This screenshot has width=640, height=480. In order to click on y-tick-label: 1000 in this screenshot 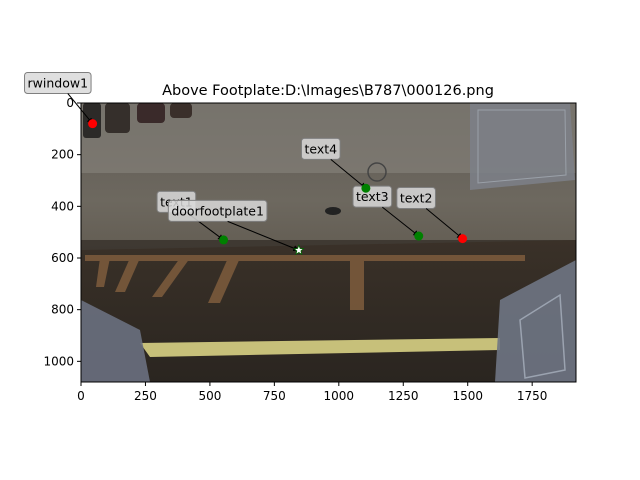, I will do `click(58, 361)`.